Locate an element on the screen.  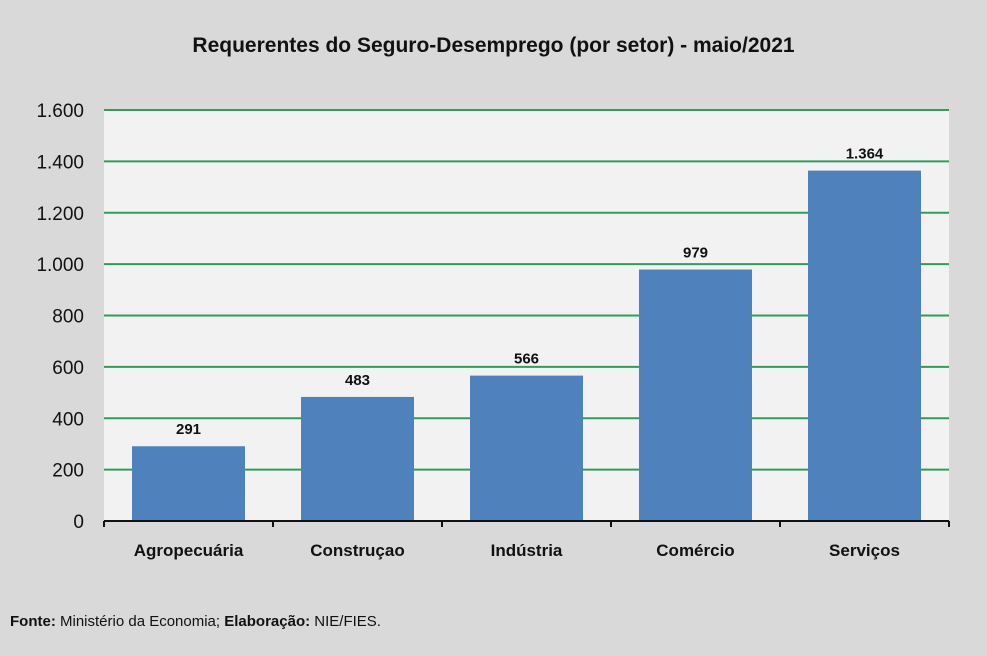
y-tick-label: 1.600 is located at coordinates (60, 111).